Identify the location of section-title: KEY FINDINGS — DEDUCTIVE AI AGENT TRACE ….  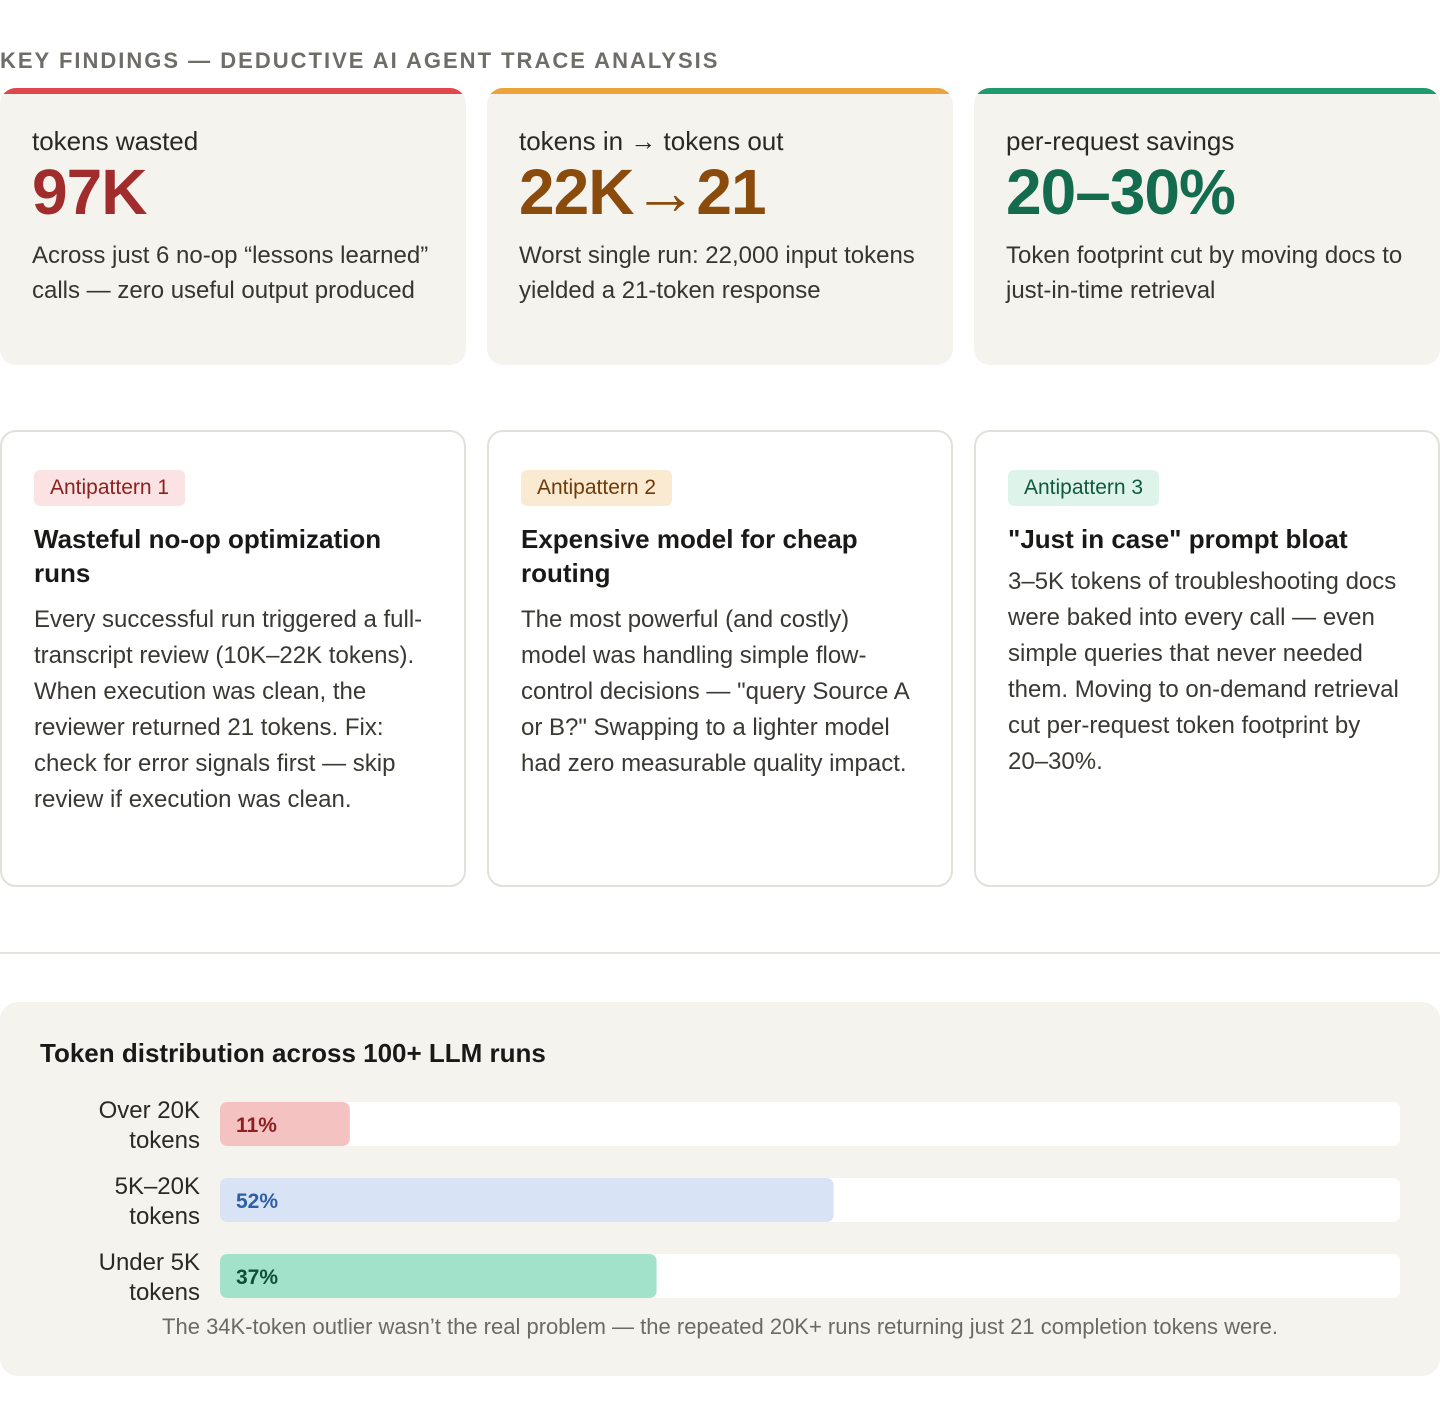
(360, 60).